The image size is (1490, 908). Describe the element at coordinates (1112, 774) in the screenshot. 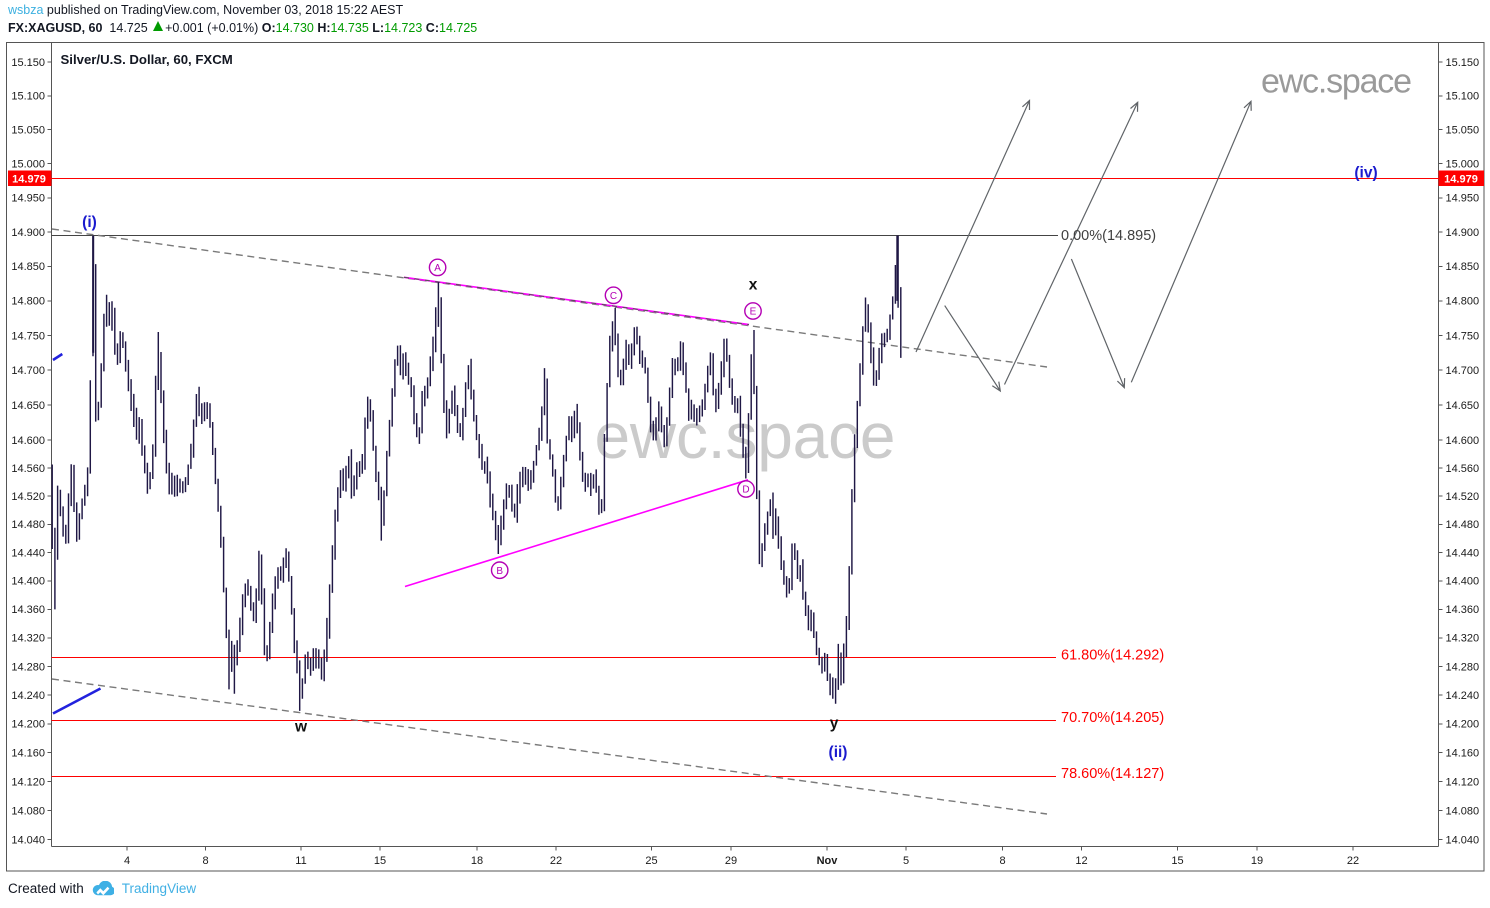

I see `svg-text: 78.60%(14.127)` at that location.